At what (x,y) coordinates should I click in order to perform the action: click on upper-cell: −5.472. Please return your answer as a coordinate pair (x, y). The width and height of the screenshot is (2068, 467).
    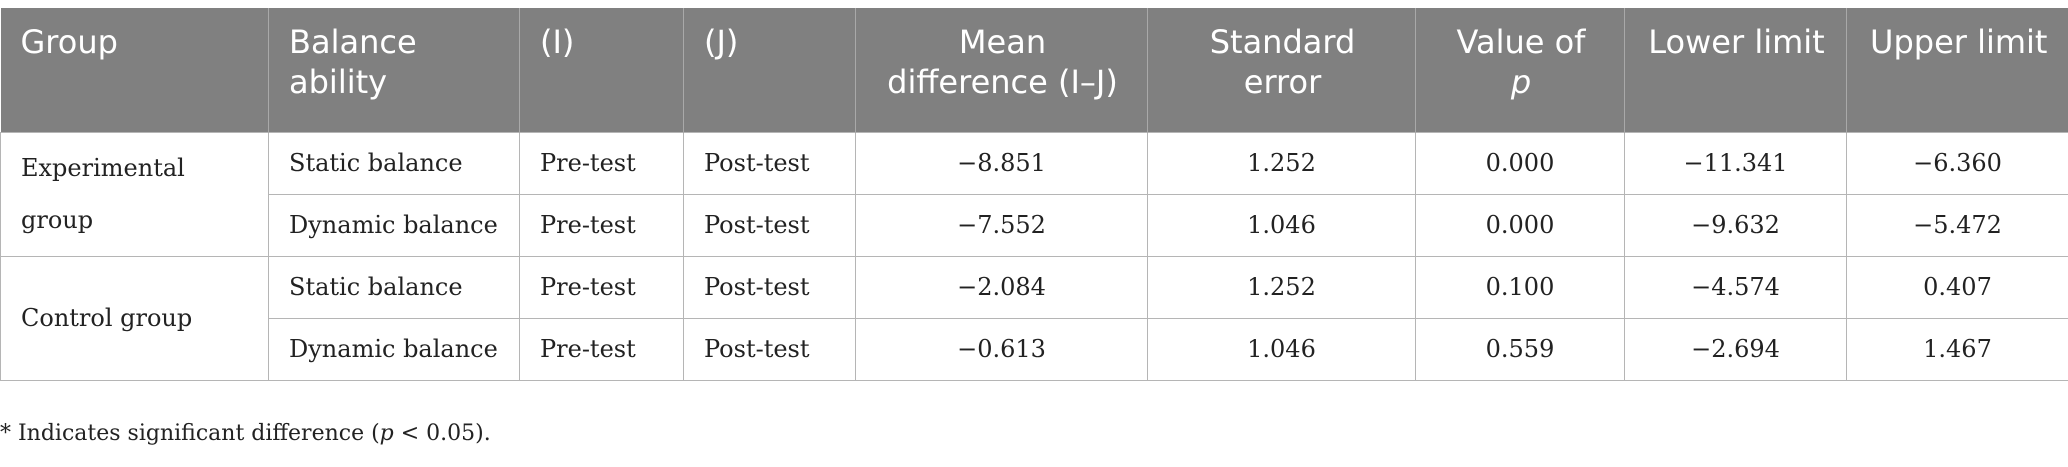
    Looking at the image, I should click on (1957, 225).